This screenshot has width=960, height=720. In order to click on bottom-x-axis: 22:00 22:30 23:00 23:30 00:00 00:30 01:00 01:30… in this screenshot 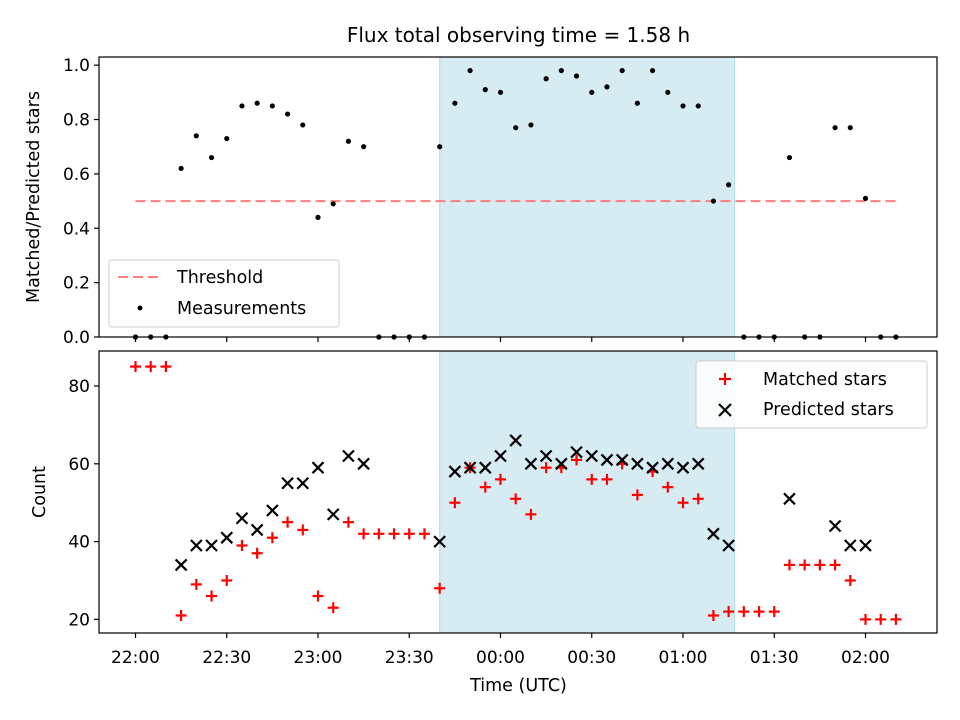, I will do `click(500, 650)`.